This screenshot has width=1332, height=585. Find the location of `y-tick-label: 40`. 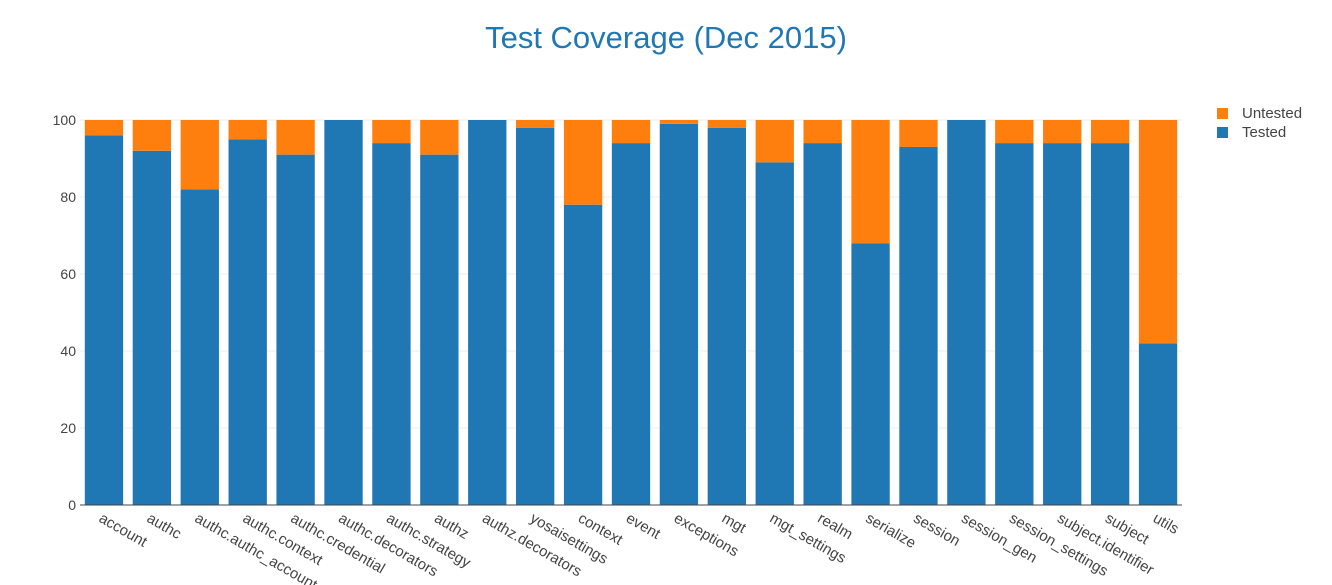

y-tick-label: 40 is located at coordinates (68, 351).